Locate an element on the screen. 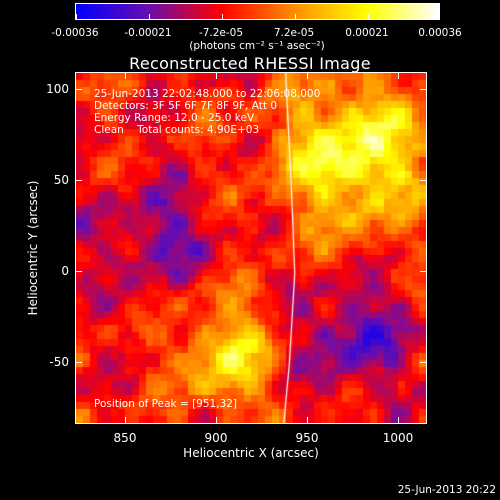 Image resolution: width=500 pixels, height=500 pixels. x-tick-label: 850 is located at coordinates (125, 438).